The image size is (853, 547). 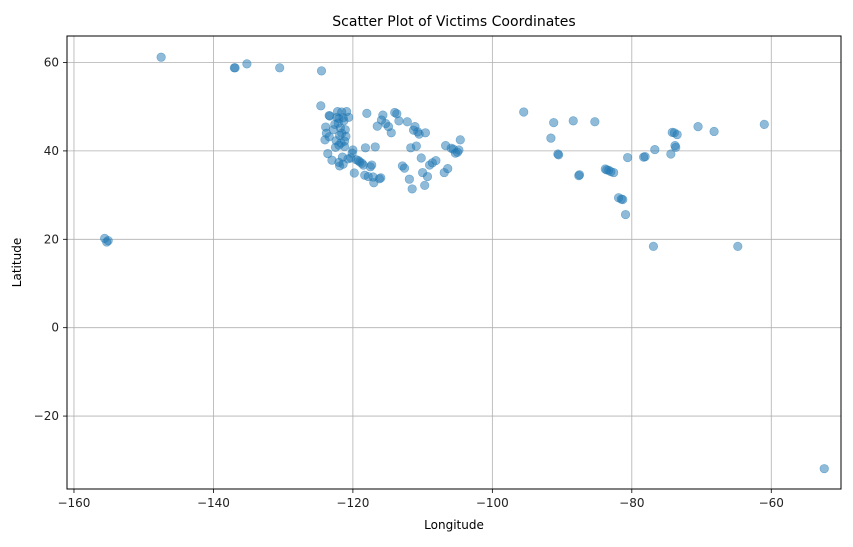 What do you see at coordinates (453, 22) in the screenshot?
I see `chart-title: Scatter Plot of Victims Coordinates` at bounding box center [453, 22].